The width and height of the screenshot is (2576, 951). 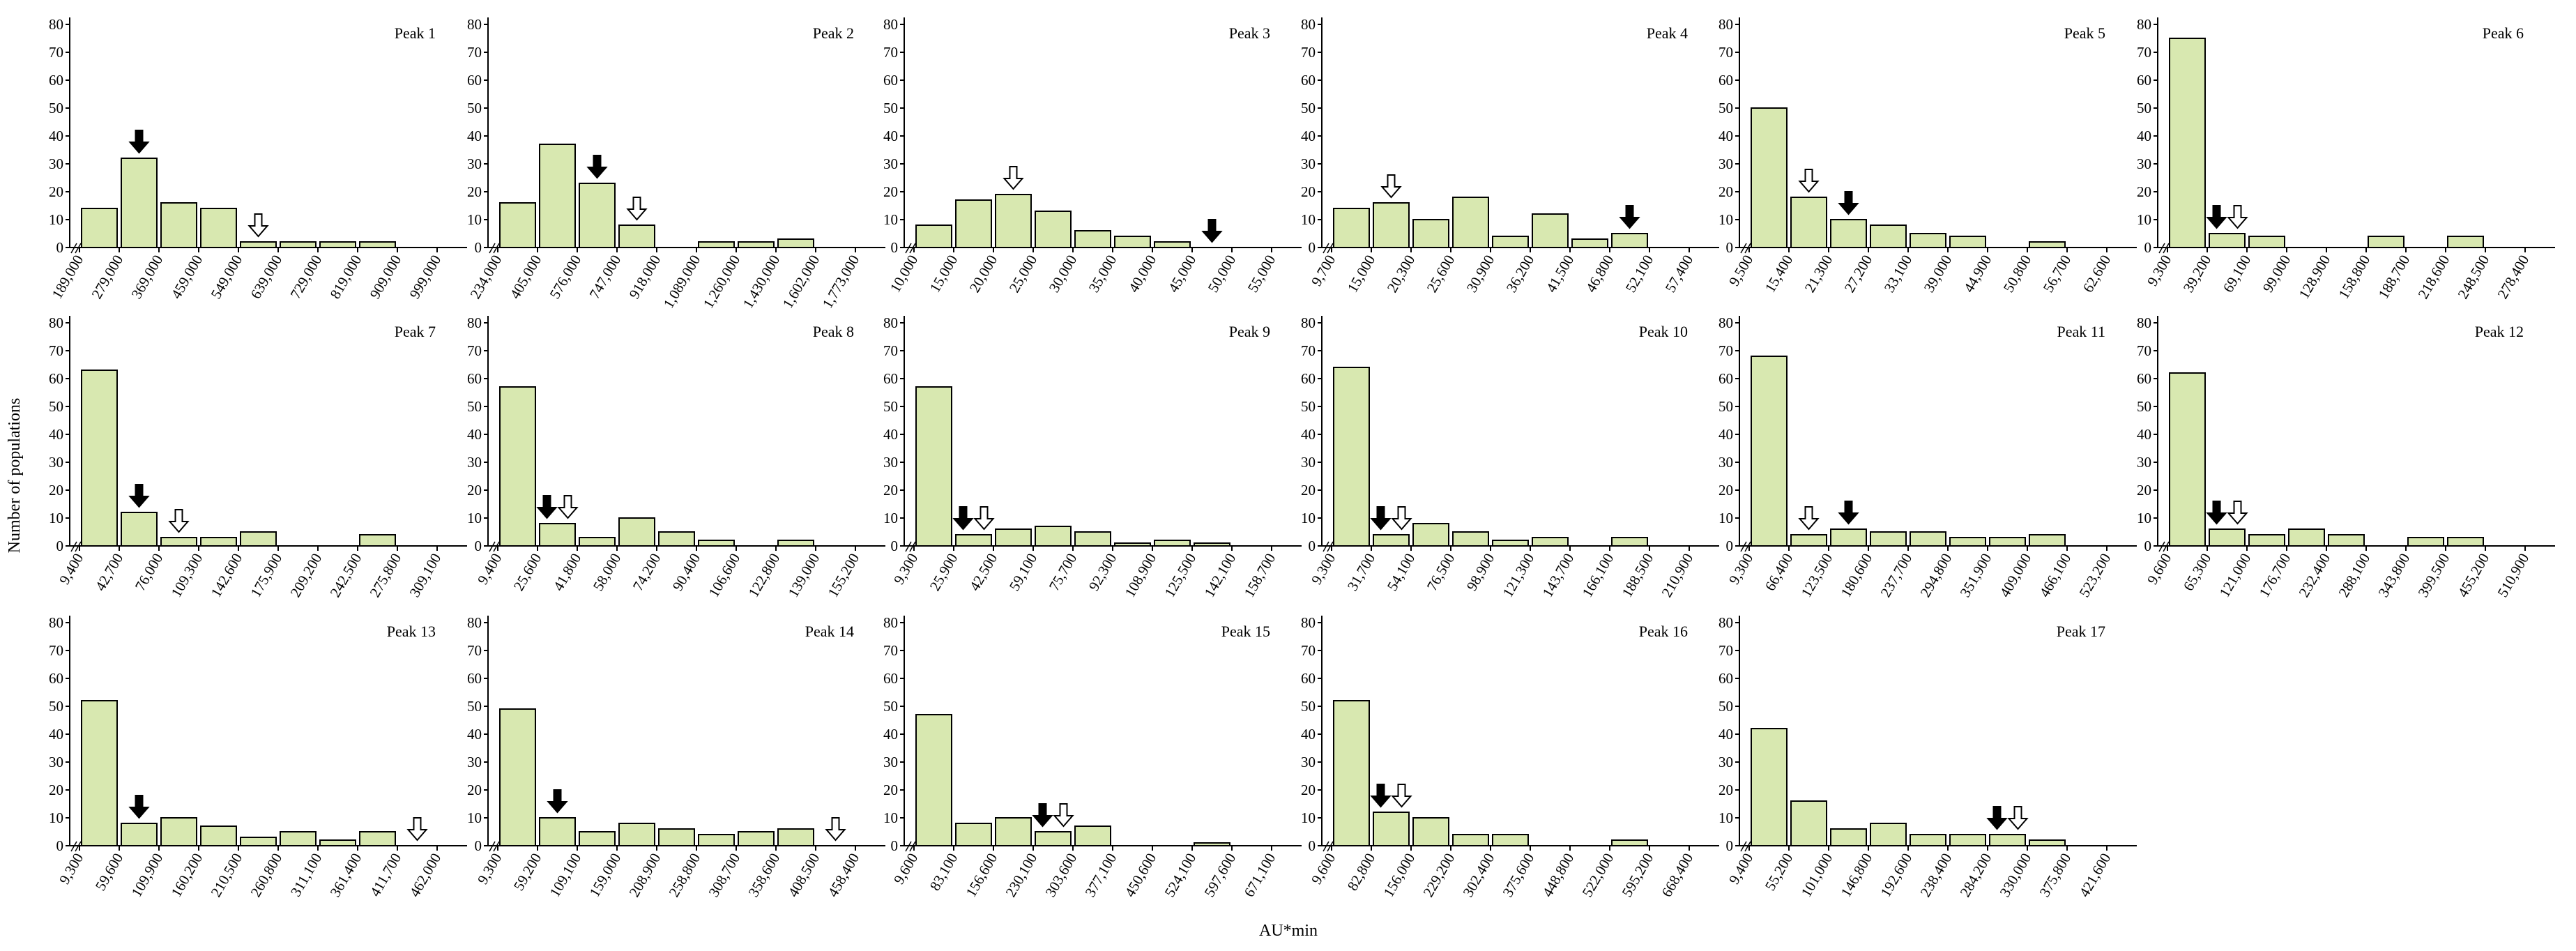 I want to click on panel-title: Peak 9, so click(x=1249, y=331).